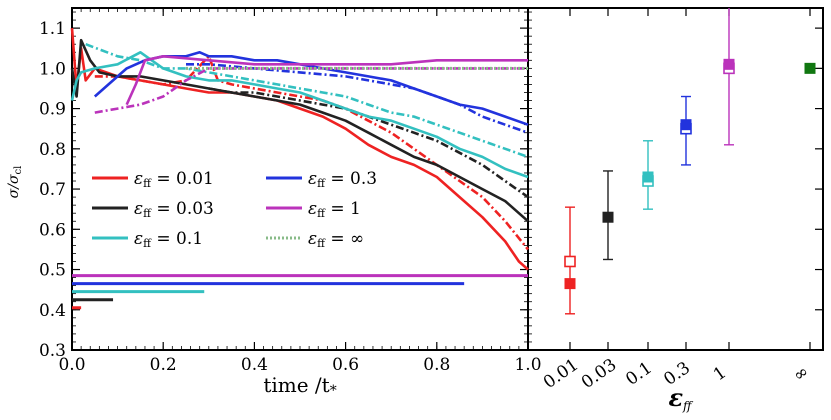  I want to click on x-tick-label: 0.2, so click(163, 365).